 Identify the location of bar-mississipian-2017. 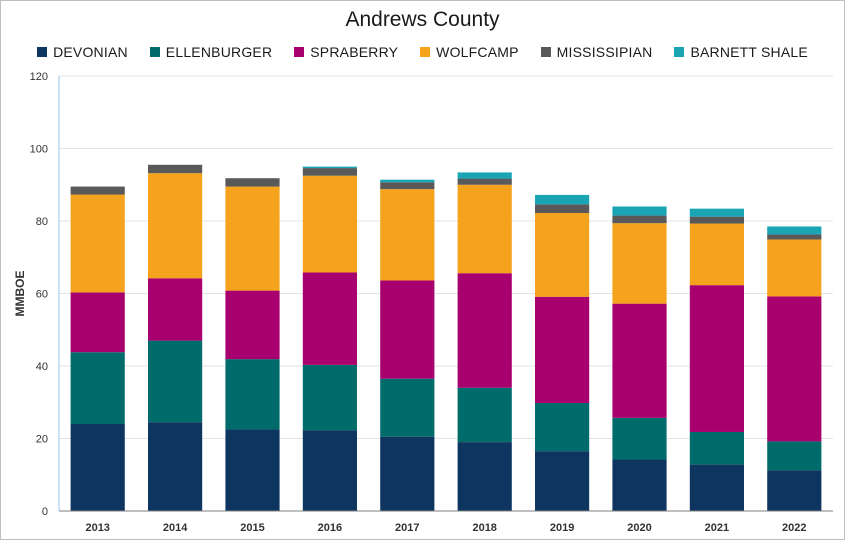
(407, 186).